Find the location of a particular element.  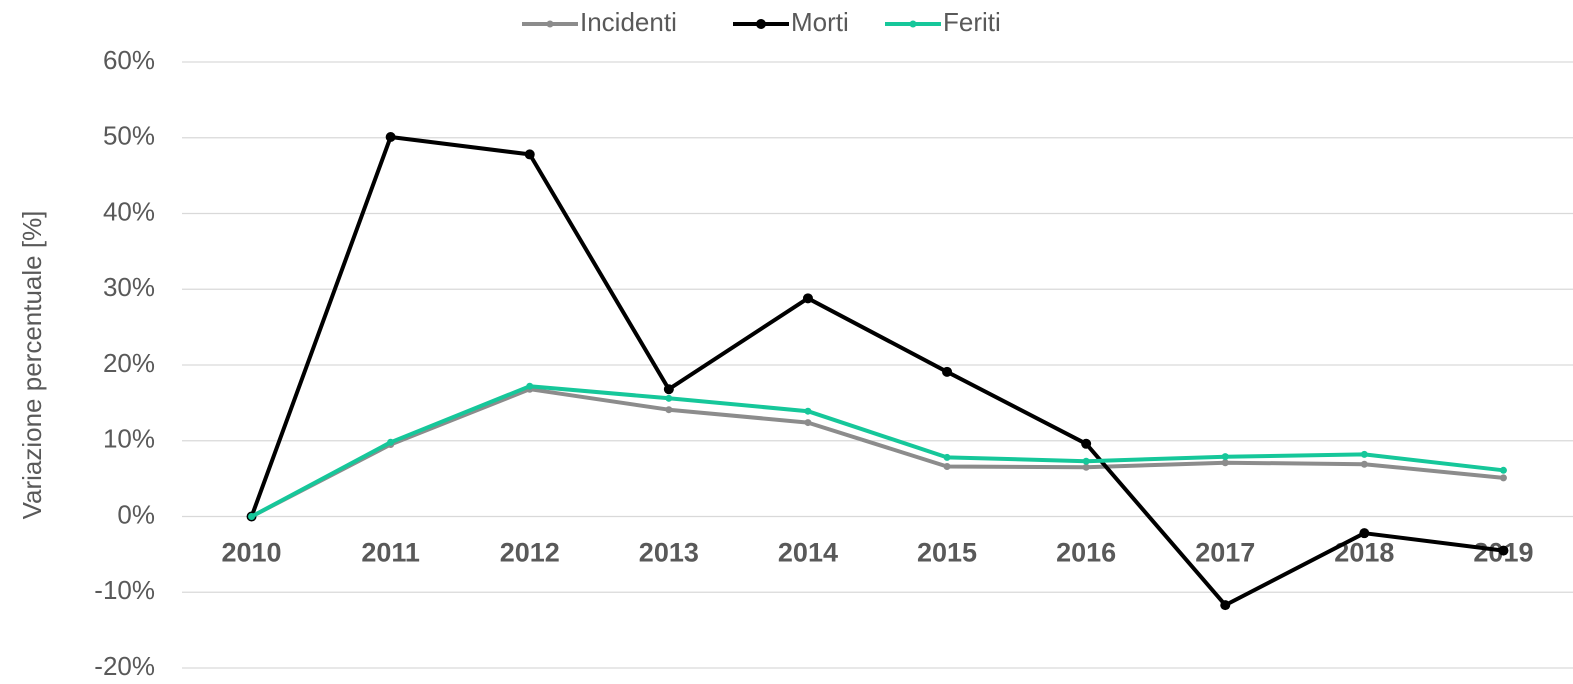

x-tick-label: 2012 is located at coordinates (530, 553).